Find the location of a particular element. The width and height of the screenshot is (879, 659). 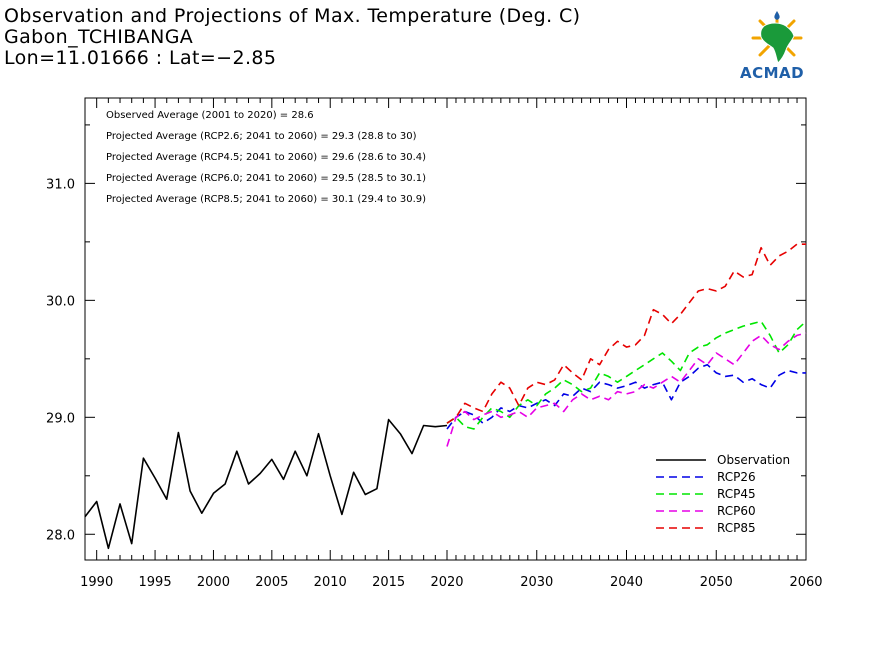

legend-label: RCP45 is located at coordinates (736, 494).